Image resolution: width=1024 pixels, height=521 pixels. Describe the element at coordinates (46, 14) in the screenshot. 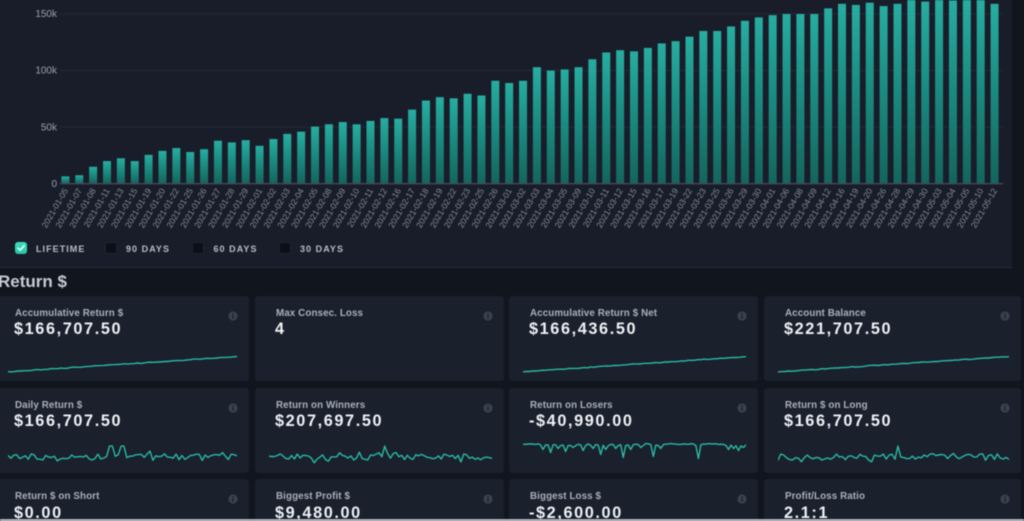

I see `svg-text: 150k` at that location.